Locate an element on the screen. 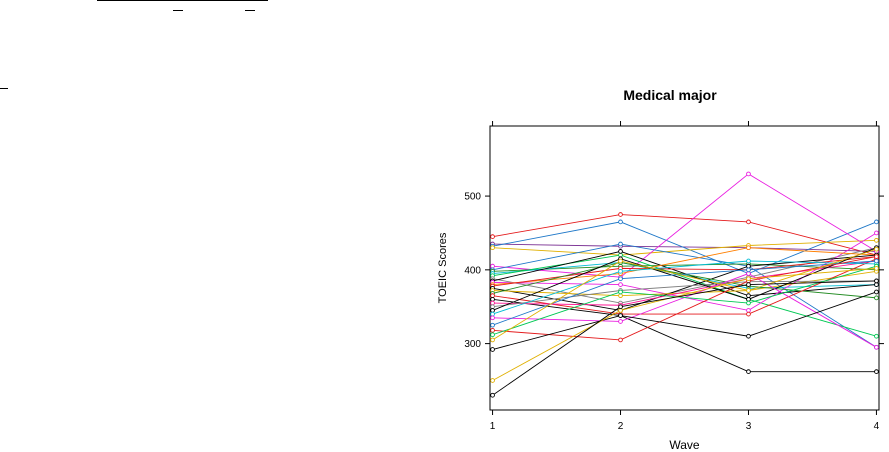 This screenshot has height=452, width=889. top-rule-long is located at coordinates (182, 0).